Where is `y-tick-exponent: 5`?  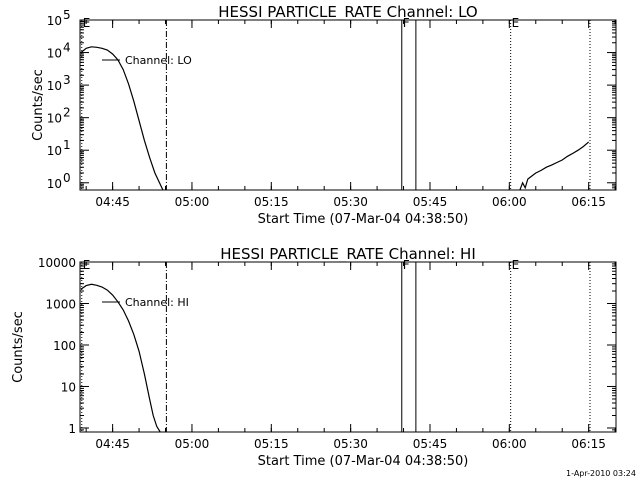 y-tick-exponent: 5 is located at coordinates (67, 15).